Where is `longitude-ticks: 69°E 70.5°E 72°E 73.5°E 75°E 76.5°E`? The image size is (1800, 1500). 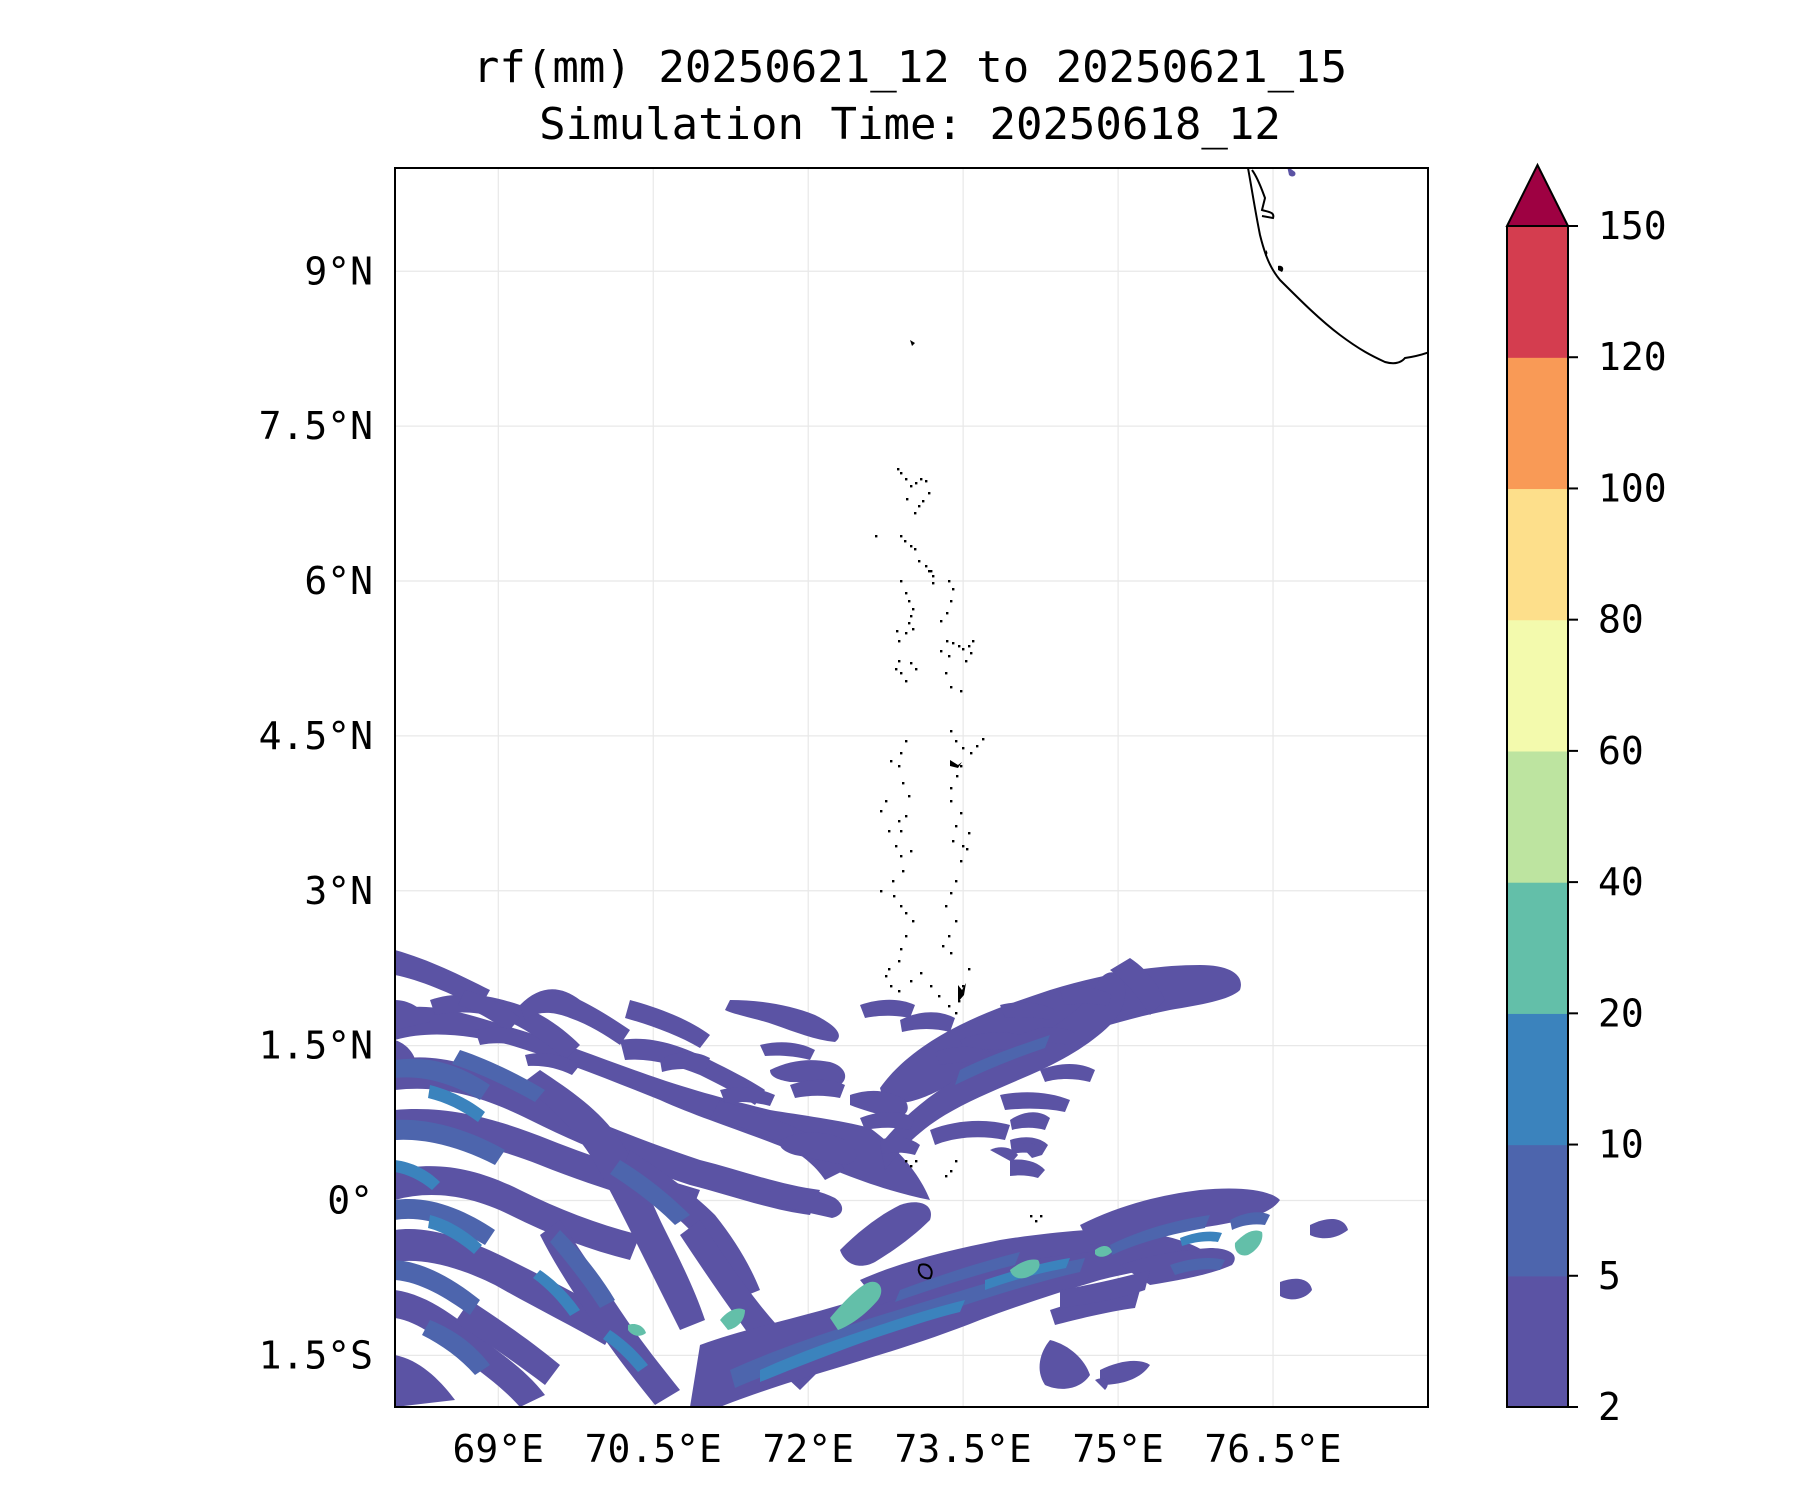
longitude-ticks: 69°E 70.5°E 72°E 73.5°E 75°E 76.5°E is located at coordinates (897, 1449).